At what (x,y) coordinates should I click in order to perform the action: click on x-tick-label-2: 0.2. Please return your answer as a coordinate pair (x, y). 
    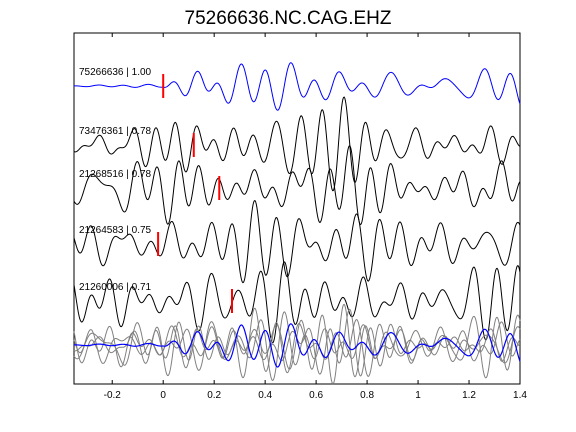
    Looking at the image, I should click on (214, 395).